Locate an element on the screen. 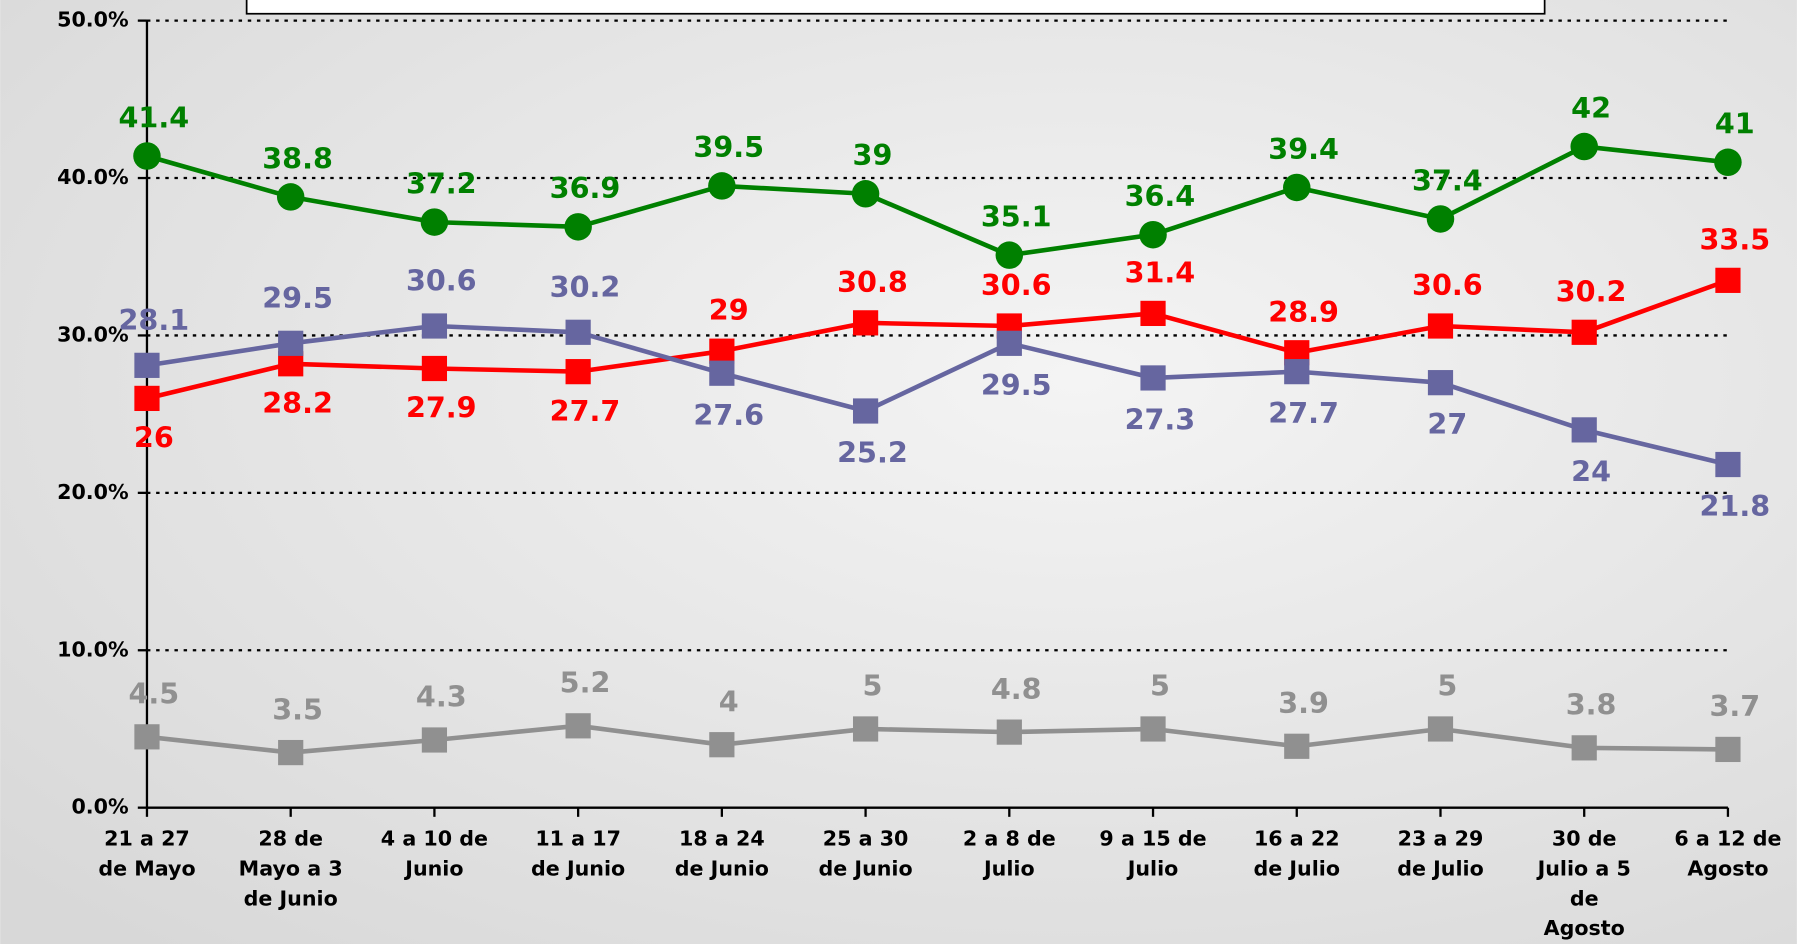 This screenshot has width=1797, height=944. data-label: 25.2 is located at coordinates (872, 453).